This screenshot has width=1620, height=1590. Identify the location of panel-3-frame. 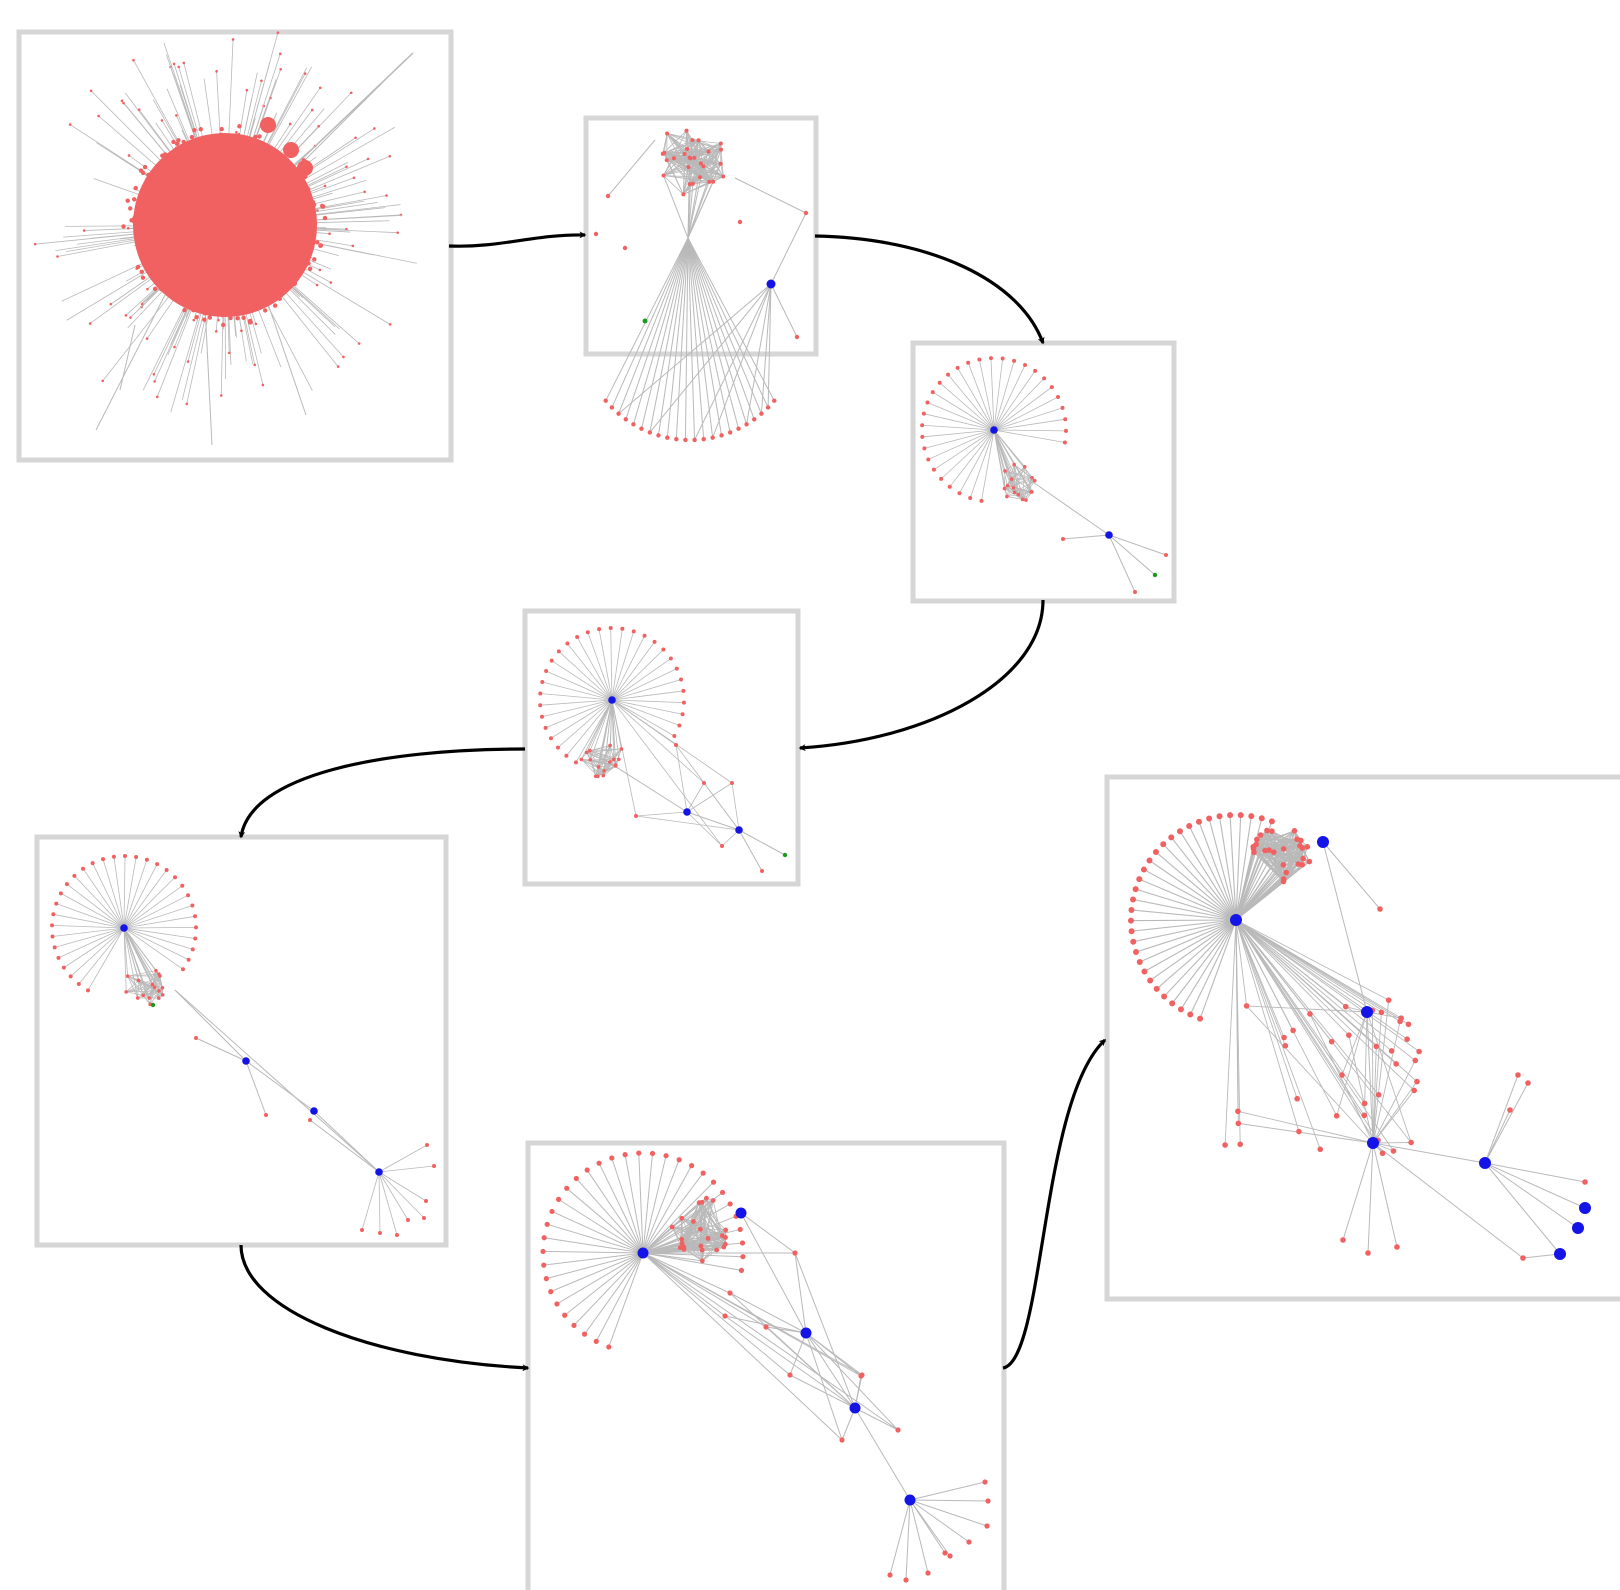
(1043, 472).